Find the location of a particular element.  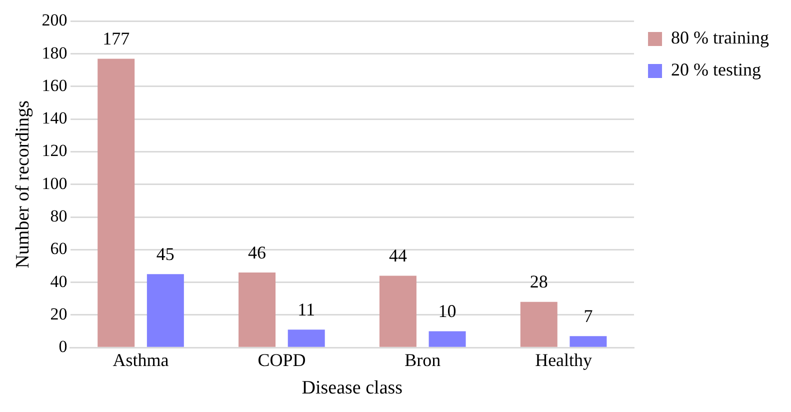

data-label: 28 is located at coordinates (539, 282).